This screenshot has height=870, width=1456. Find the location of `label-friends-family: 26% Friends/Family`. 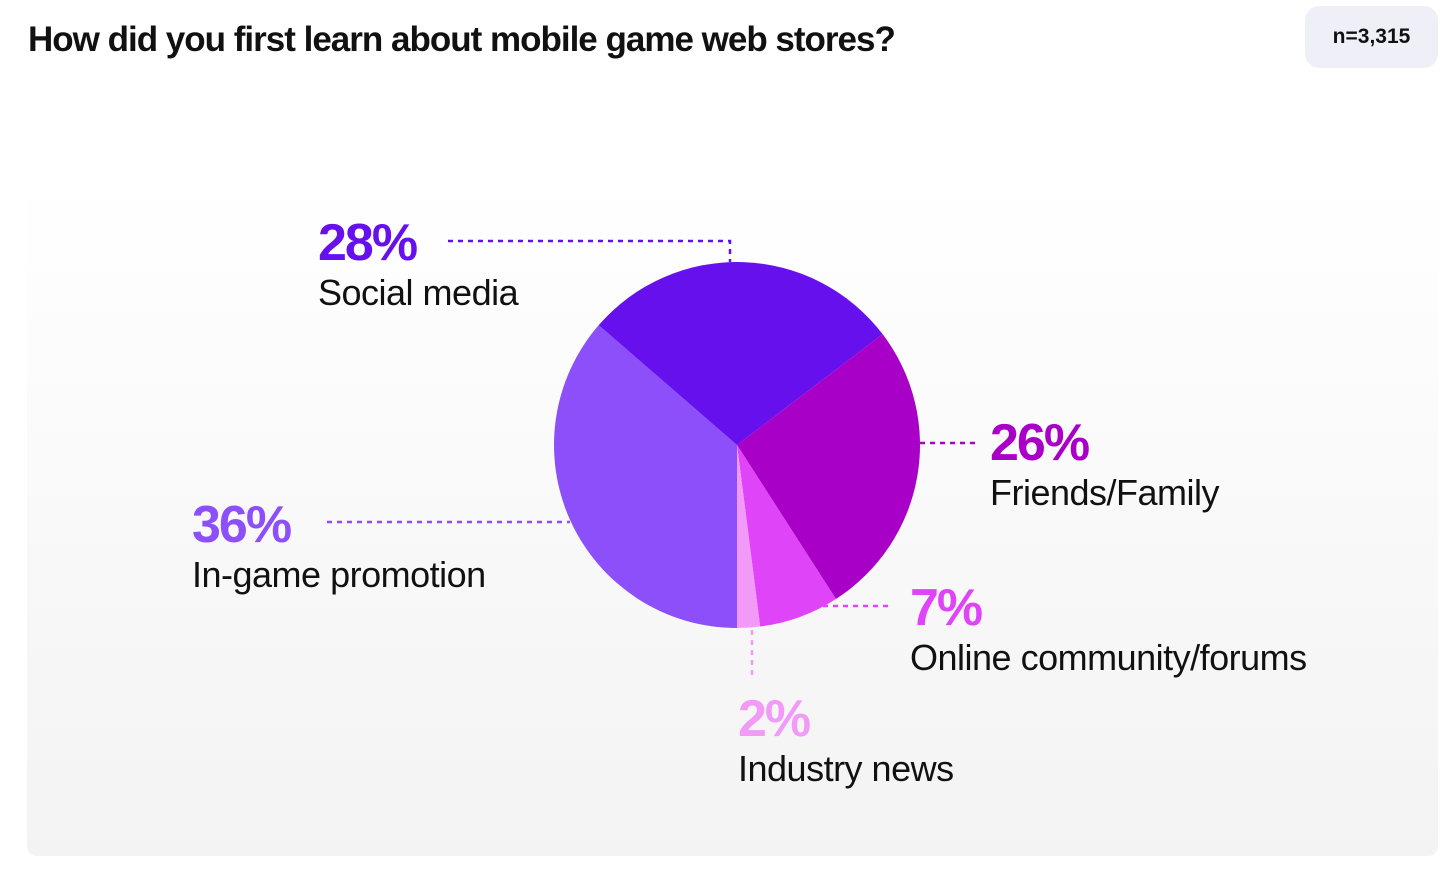

label-friends-family: 26% Friends/Family is located at coordinates (1105, 463).